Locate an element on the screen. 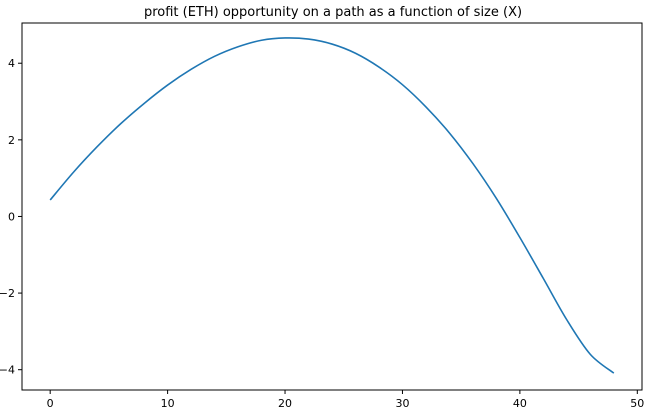 This screenshot has width=650, height=419. y-tick-label: 0 is located at coordinates (11, 216).